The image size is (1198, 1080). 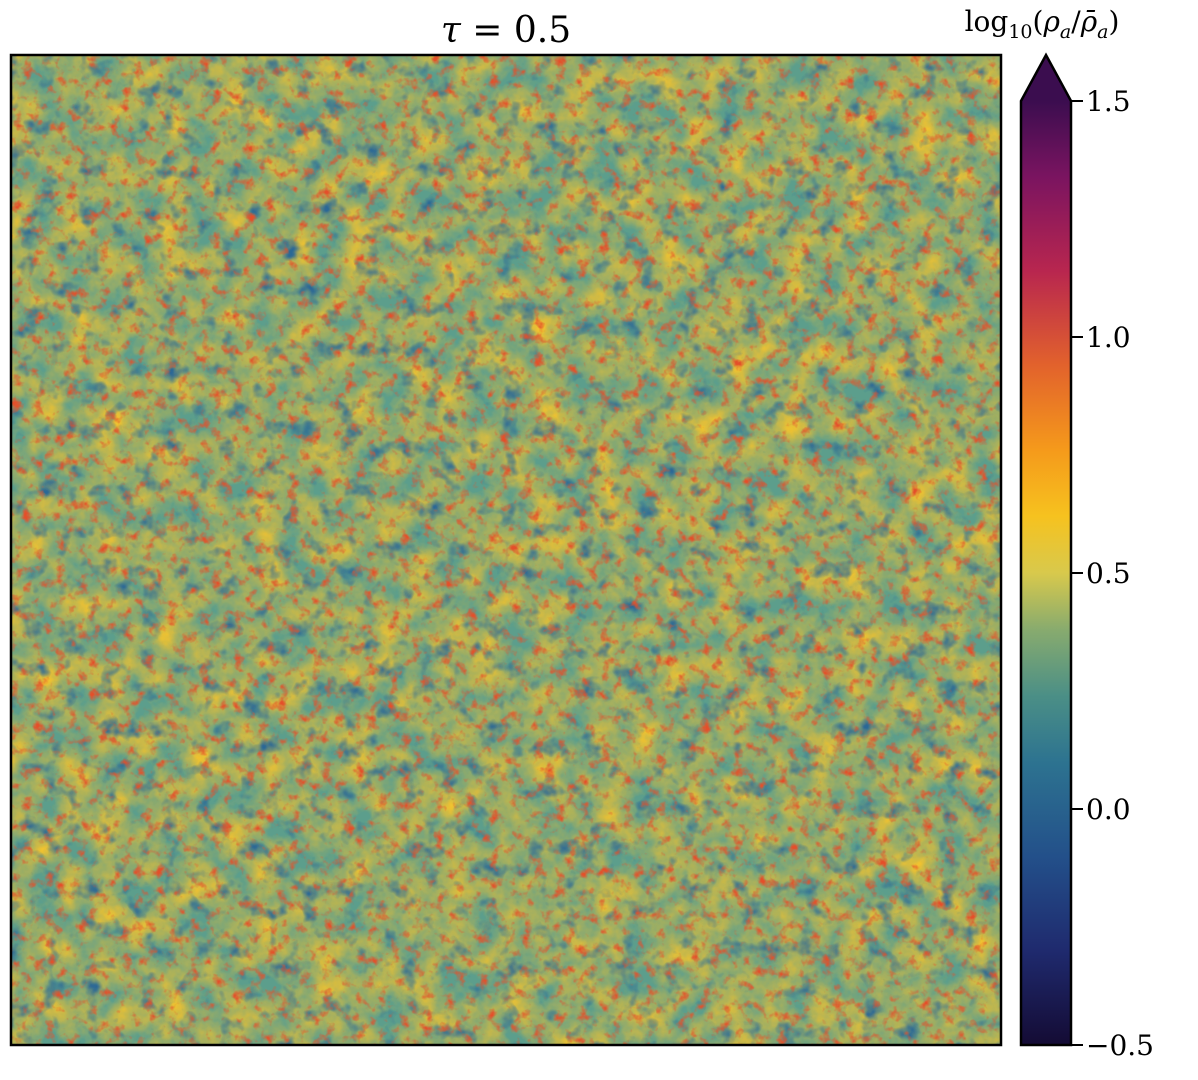 What do you see at coordinates (987, 21) in the screenshot?
I see `cb-label-log: log` at bounding box center [987, 21].